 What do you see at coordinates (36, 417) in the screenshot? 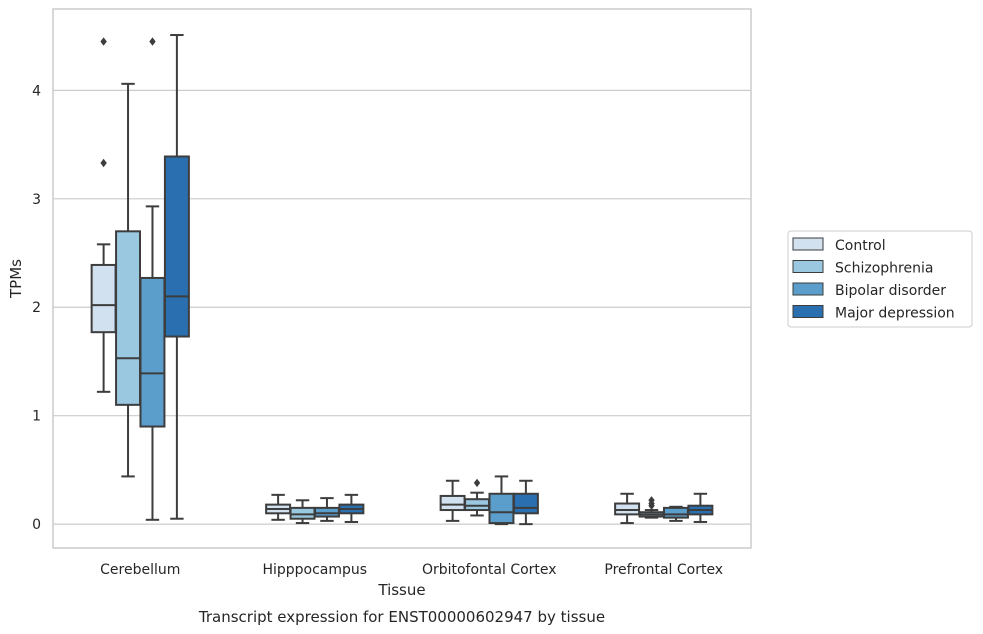
I see `y-tick-label: 1` at bounding box center [36, 417].